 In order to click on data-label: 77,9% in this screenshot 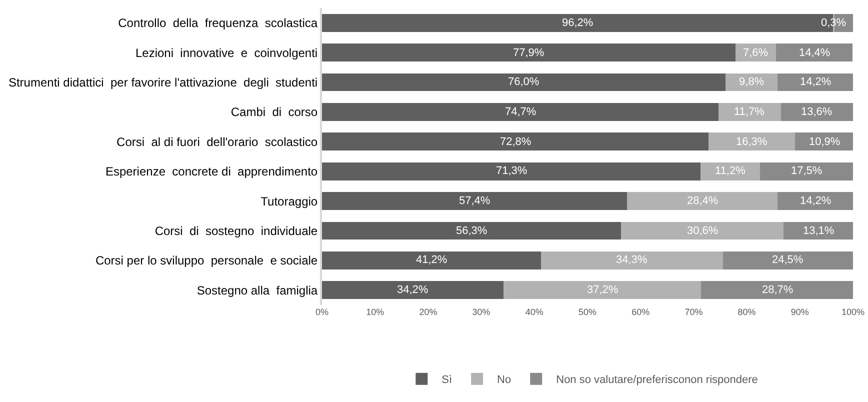, I will do `click(528, 53)`.